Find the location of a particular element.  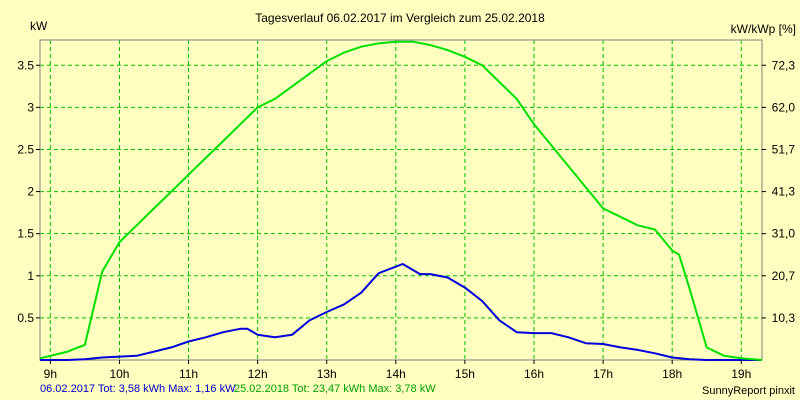

x-tick-label-1: 10h is located at coordinates (119, 374).